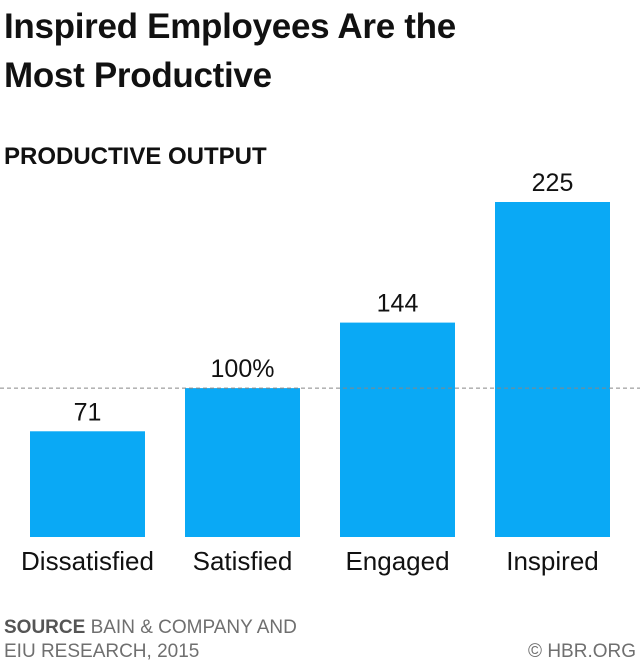  What do you see at coordinates (582, 651) in the screenshot?
I see `copyright-notice: © HBR.ORG` at bounding box center [582, 651].